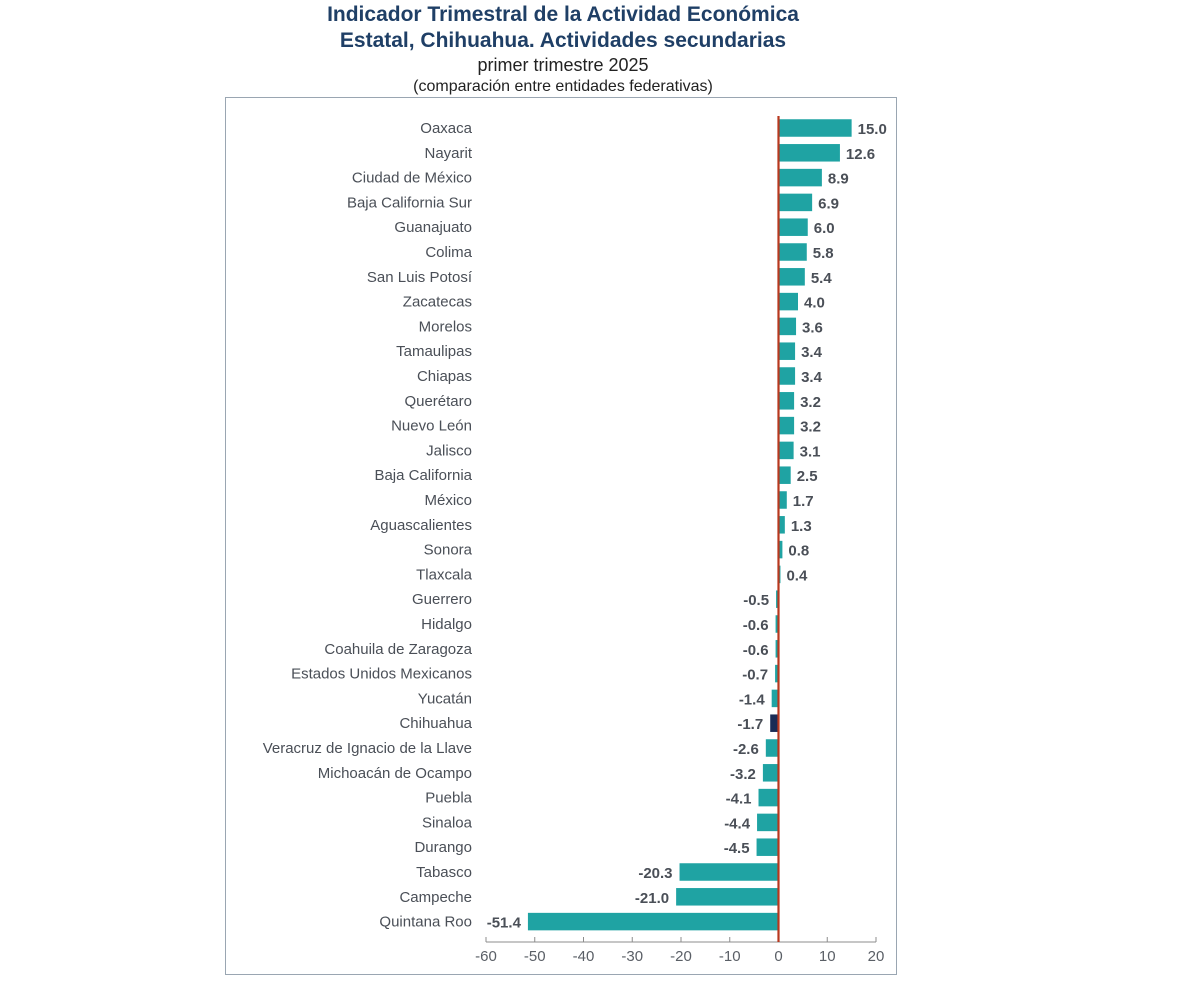 The width and height of the screenshot is (1190, 982). I want to click on category-label: Tlaxcala, so click(444, 574).